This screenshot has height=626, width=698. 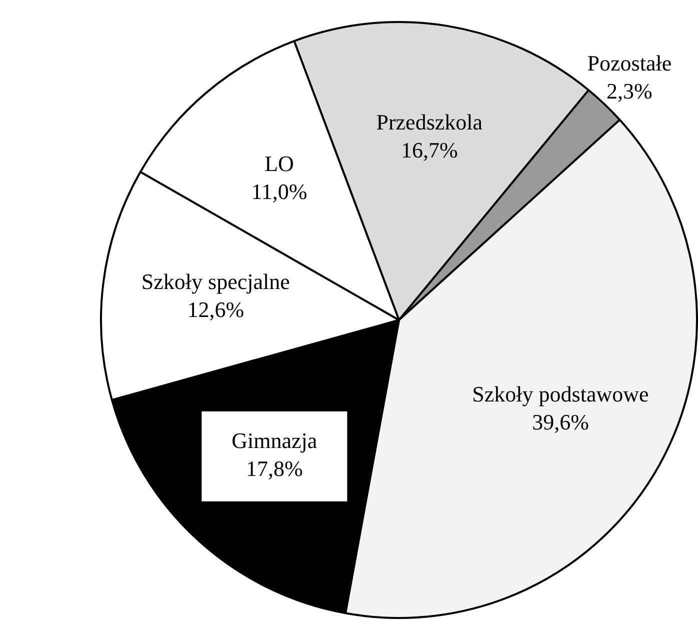 What do you see at coordinates (274, 469) in the screenshot?
I see `data-label: 17,8%` at bounding box center [274, 469].